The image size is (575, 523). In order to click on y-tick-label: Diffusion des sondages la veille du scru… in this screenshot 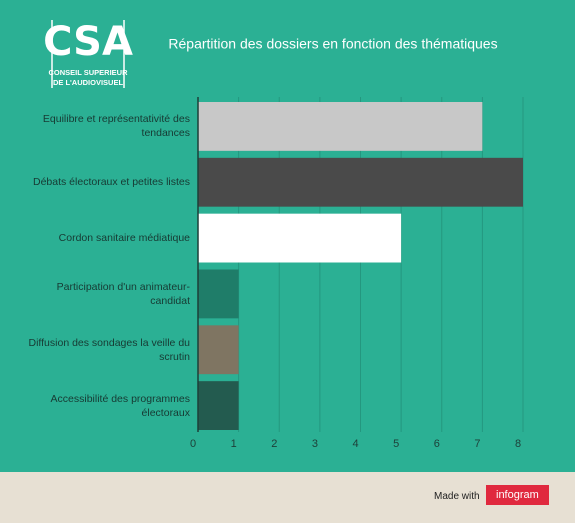, I will do `click(109, 349)`.